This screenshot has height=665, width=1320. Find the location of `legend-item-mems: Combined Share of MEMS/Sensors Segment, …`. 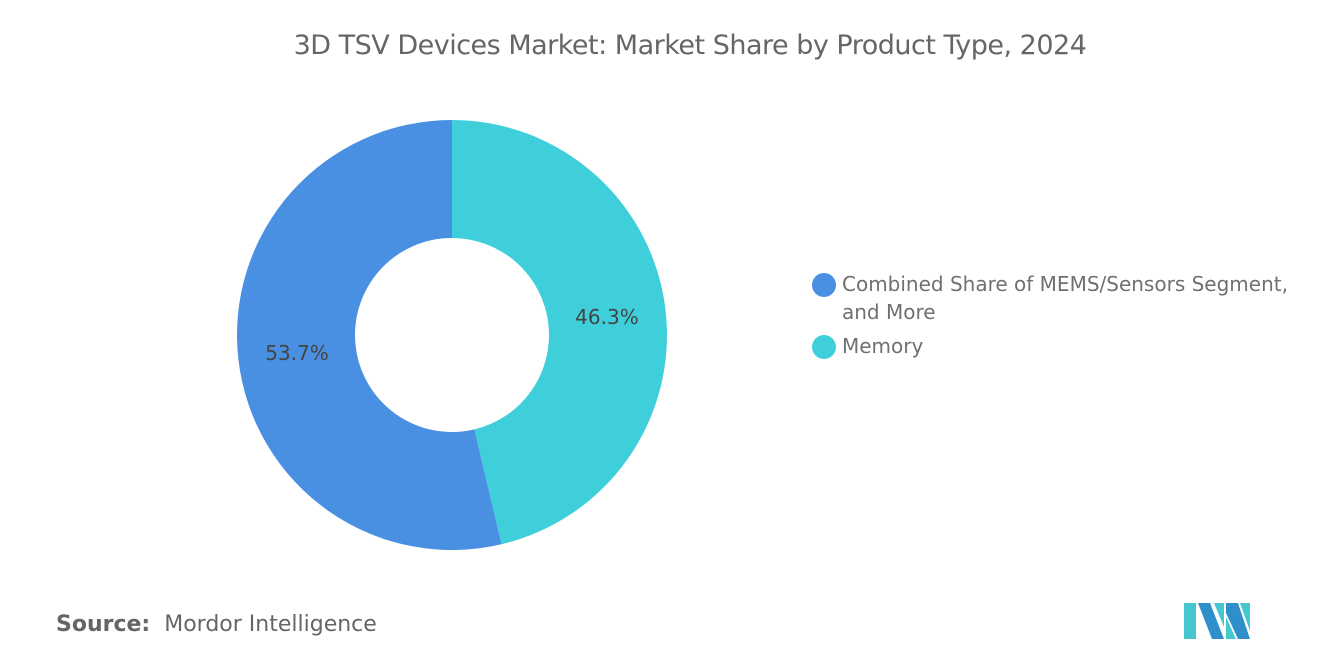

legend-item-mems: Combined Share of MEMS/Sensors Segment, … is located at coordinates (1062, 298).